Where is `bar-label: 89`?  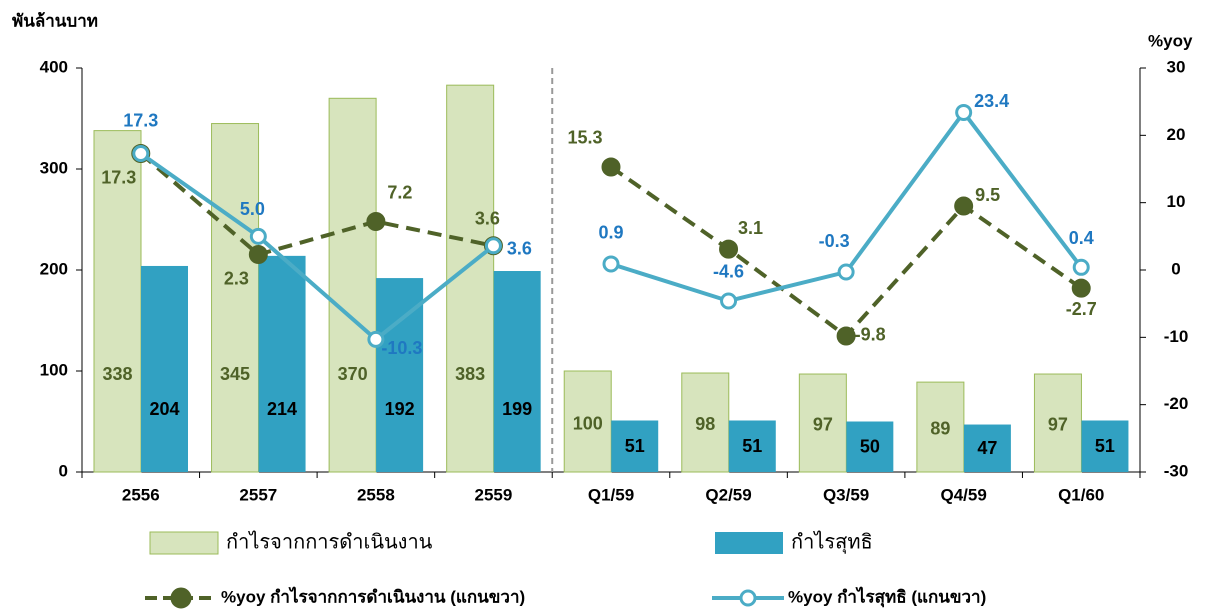 bar-label: 89 is located at coordinates (940, 429).